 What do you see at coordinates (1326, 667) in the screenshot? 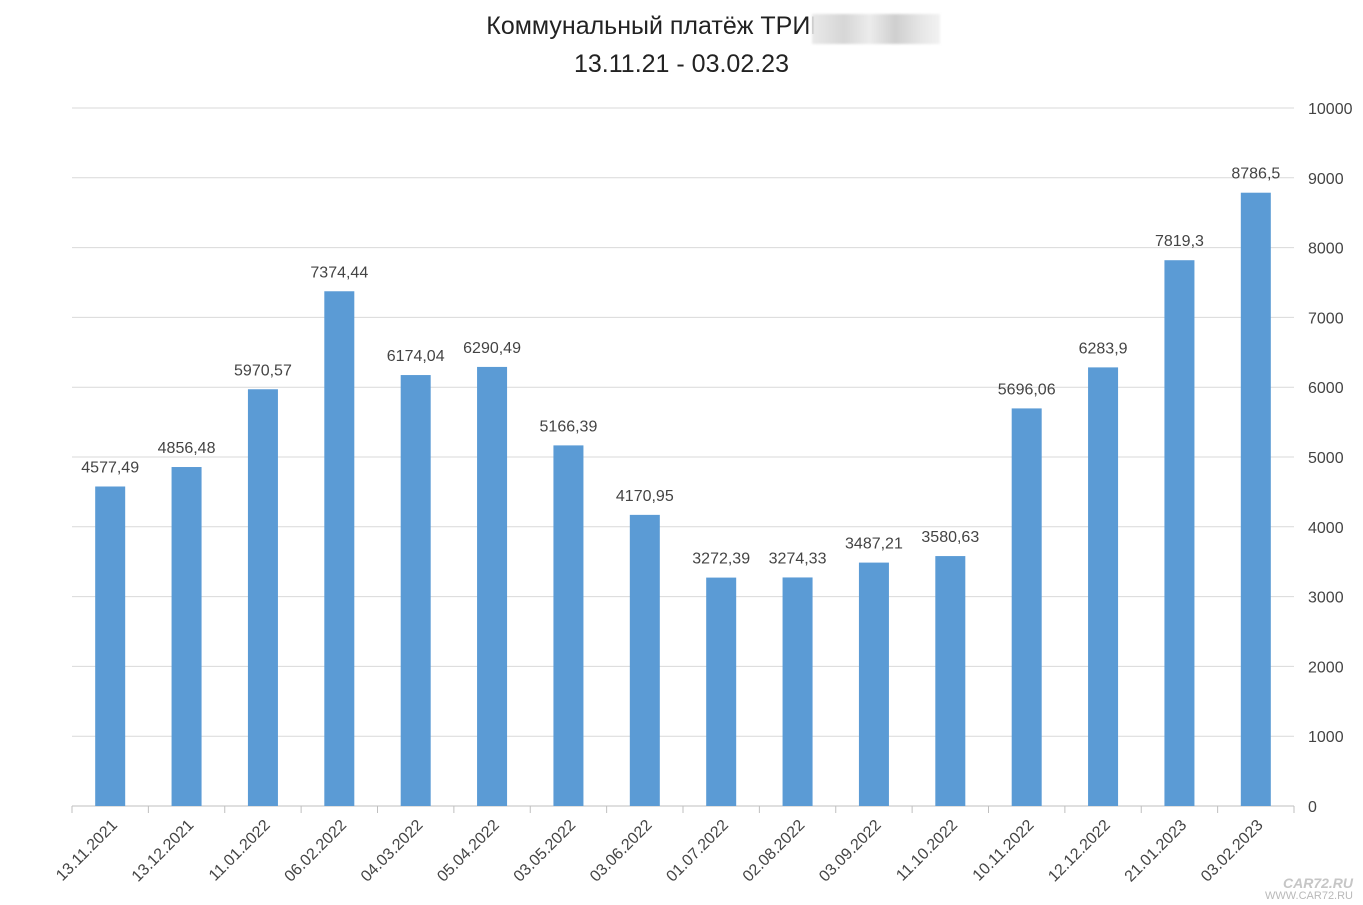
I see `y-tick-label: 2000` at bounding box center [1326, 667].